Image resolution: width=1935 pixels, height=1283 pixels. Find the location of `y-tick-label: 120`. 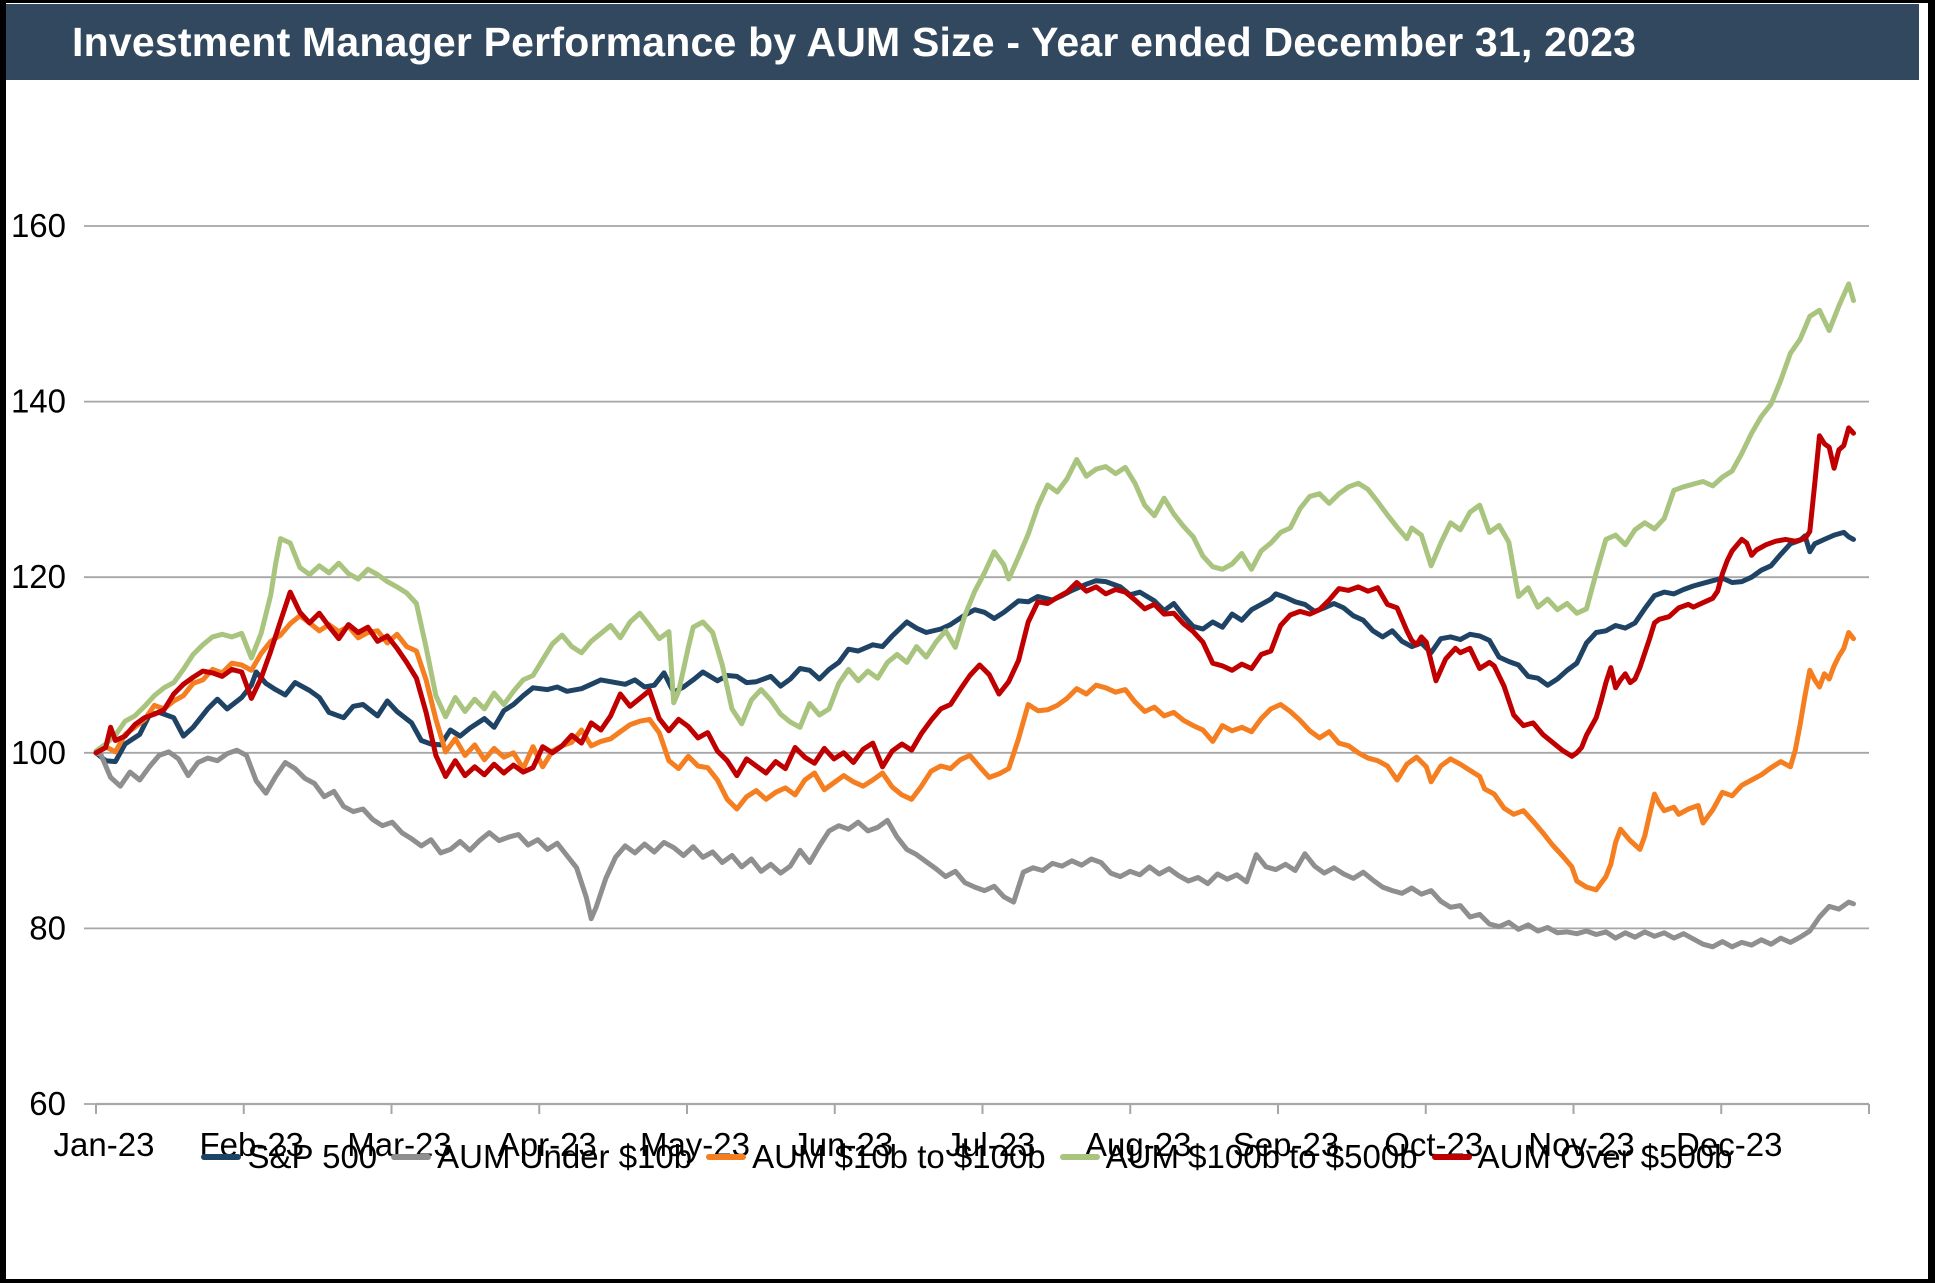

y-tick-label: 120 is located at coordinates (38, 576).